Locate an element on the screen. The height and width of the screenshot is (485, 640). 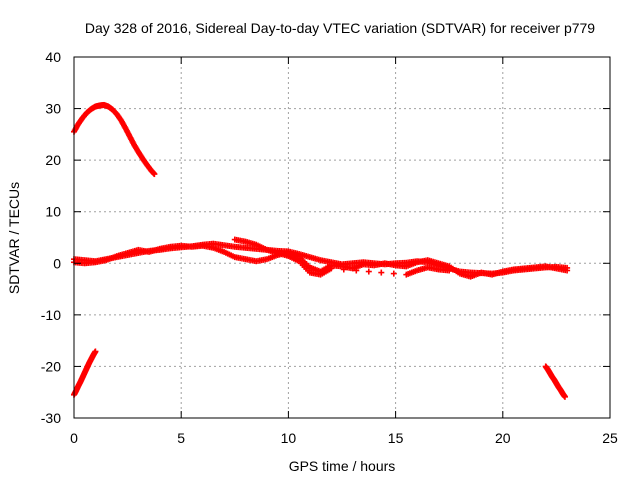
y-tick-label: 0 is located at coordinates (57, 263).